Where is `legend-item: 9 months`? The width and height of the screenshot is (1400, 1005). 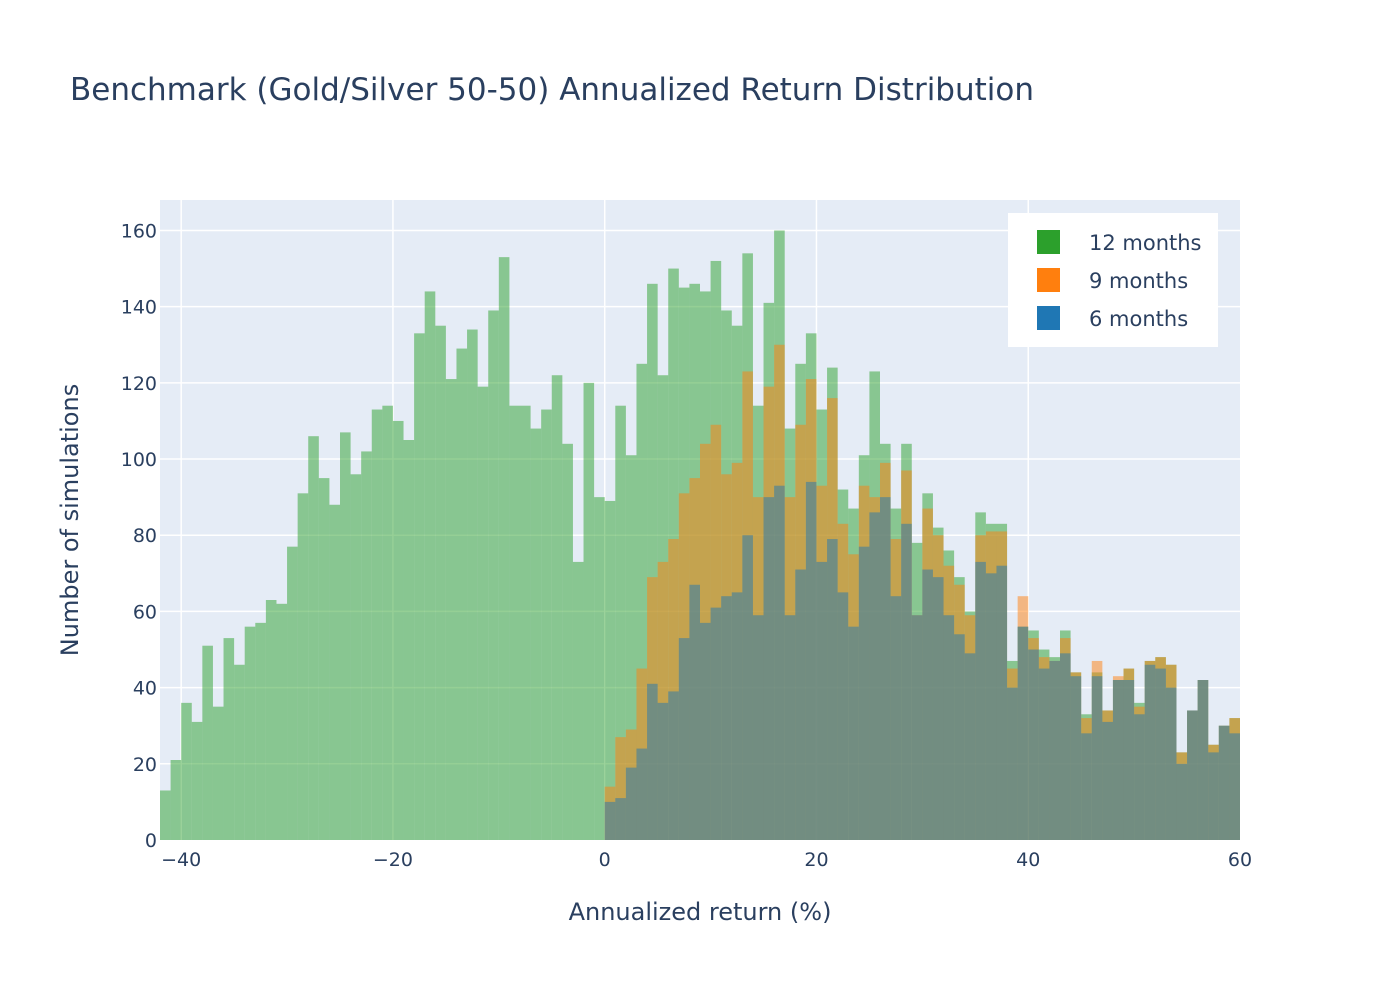
legend-item: 9 months is located at coordinates (1112, 280).